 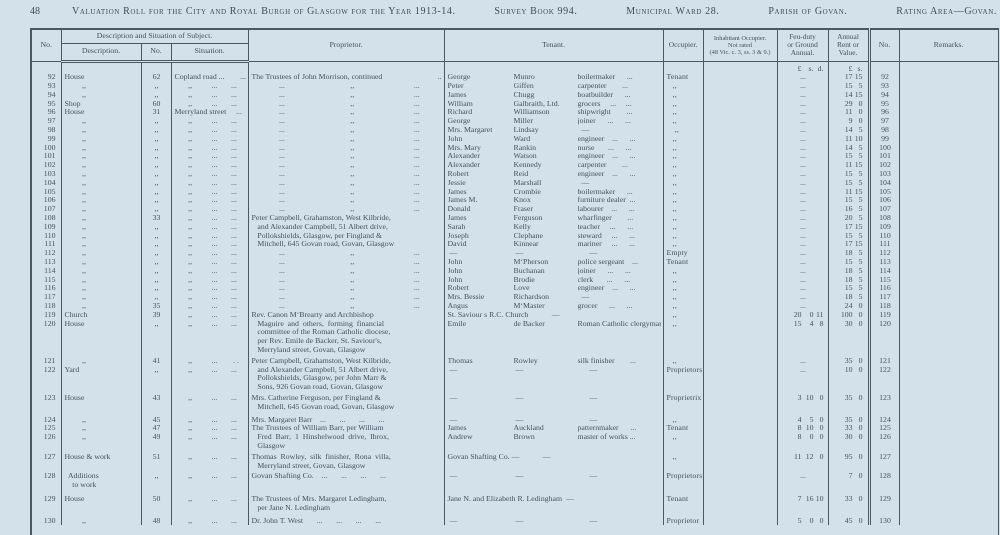 What do you see at coordinates (514, 530) in the screenshot?
I see `spacer-row` at bounding box center [514, 530].